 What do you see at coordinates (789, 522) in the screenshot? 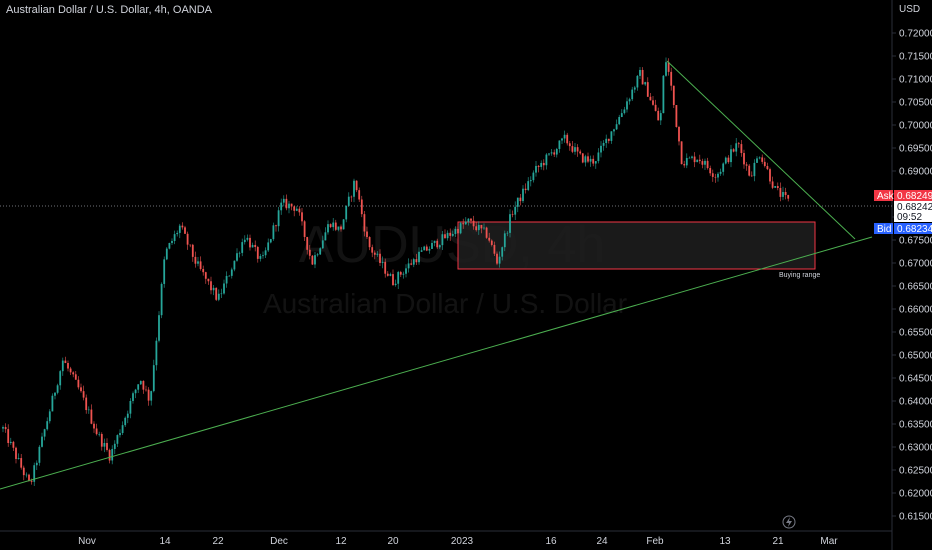
I see `lightning-icon` at bounding box center [789, 522].